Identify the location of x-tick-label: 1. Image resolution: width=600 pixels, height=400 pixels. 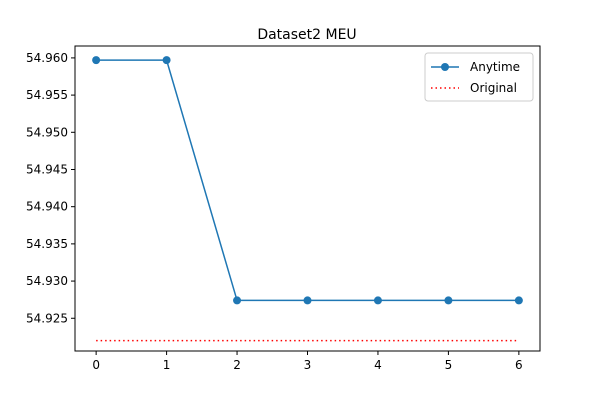
(167, 365).